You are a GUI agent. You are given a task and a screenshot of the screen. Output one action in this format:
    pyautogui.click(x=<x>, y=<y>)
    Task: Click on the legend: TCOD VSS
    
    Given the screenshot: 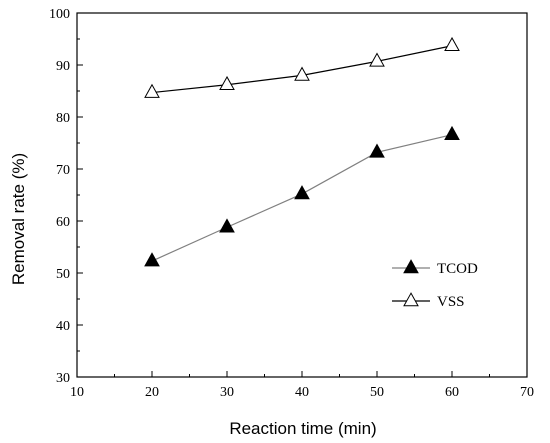 What is the action you would take?
    pyautogui.click(x=435, y=284)
    